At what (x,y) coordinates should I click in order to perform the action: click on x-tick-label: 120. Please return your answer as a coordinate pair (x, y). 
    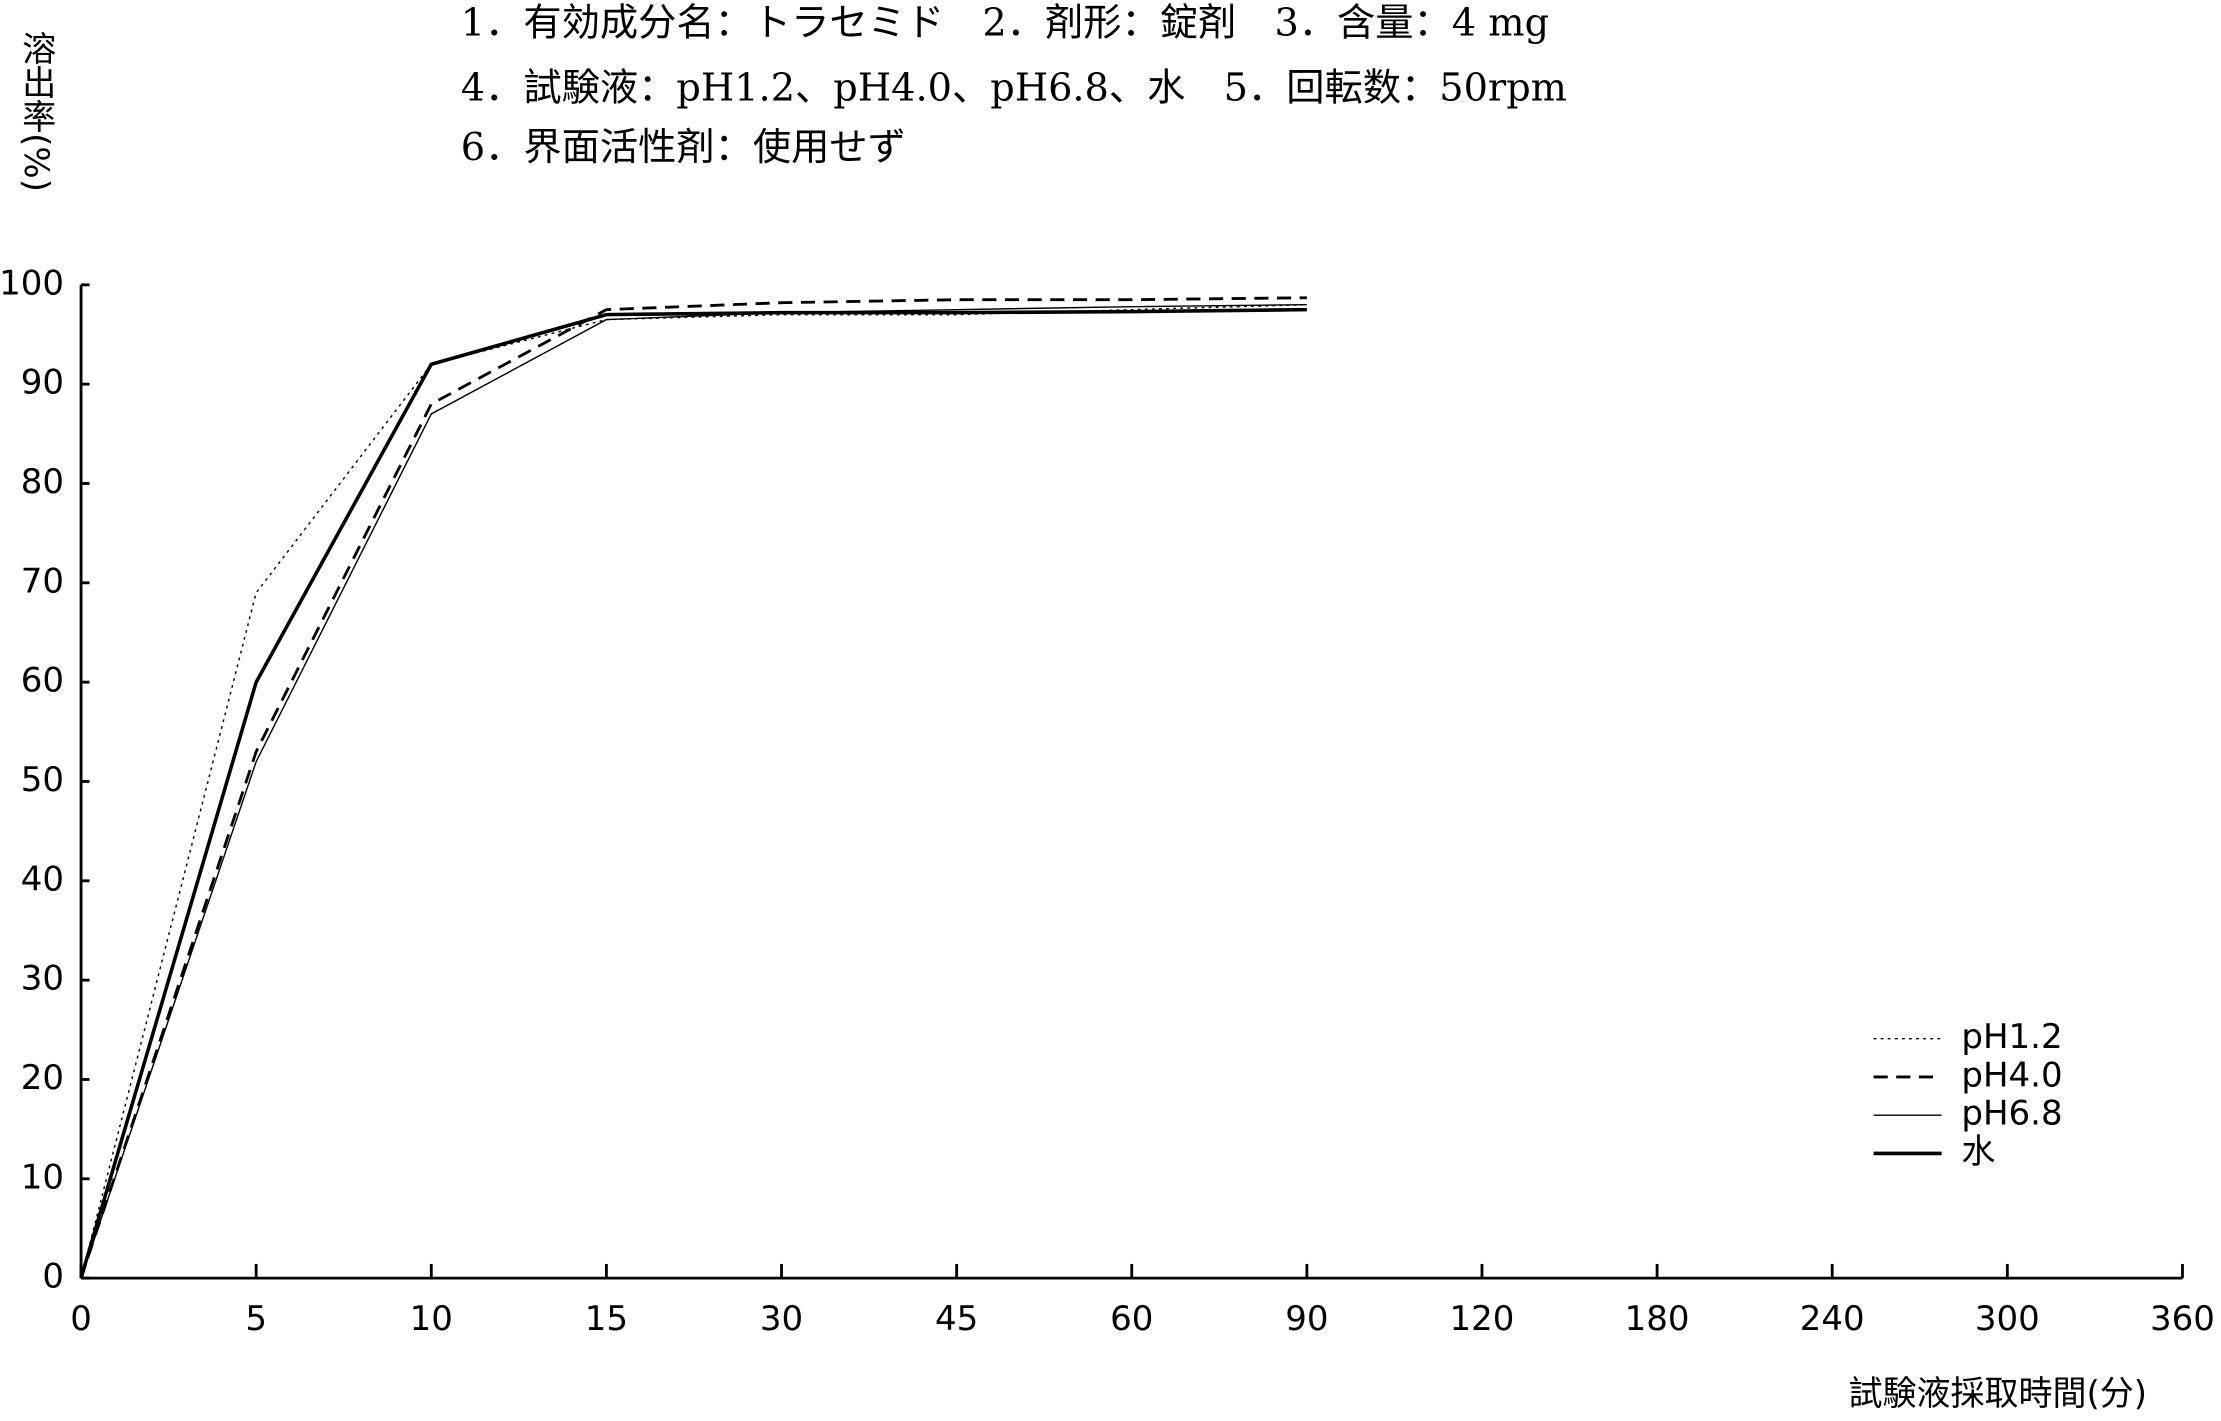
    Looking at the image, I should click on (1482, 1319).